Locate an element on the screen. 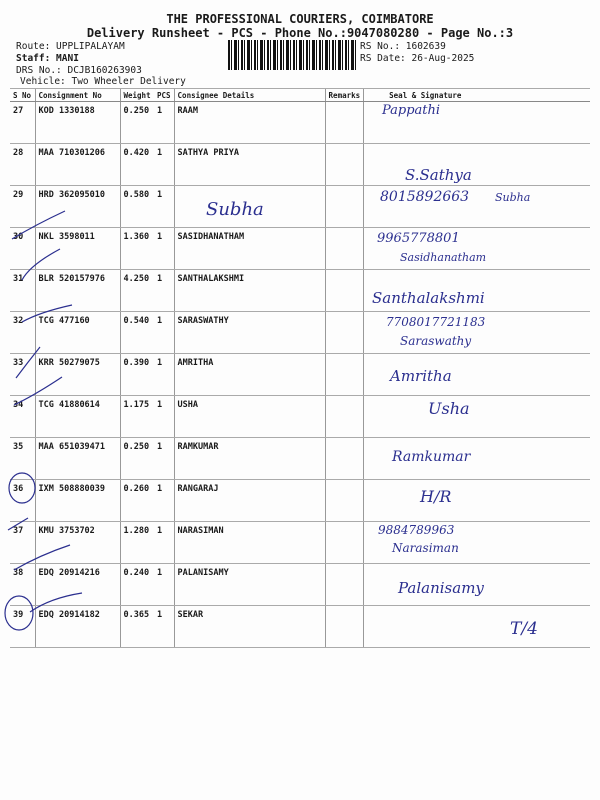 This screenshot has width=600, height=800. row-consignee: RANGARAJ is located at coordinates (249, 500).